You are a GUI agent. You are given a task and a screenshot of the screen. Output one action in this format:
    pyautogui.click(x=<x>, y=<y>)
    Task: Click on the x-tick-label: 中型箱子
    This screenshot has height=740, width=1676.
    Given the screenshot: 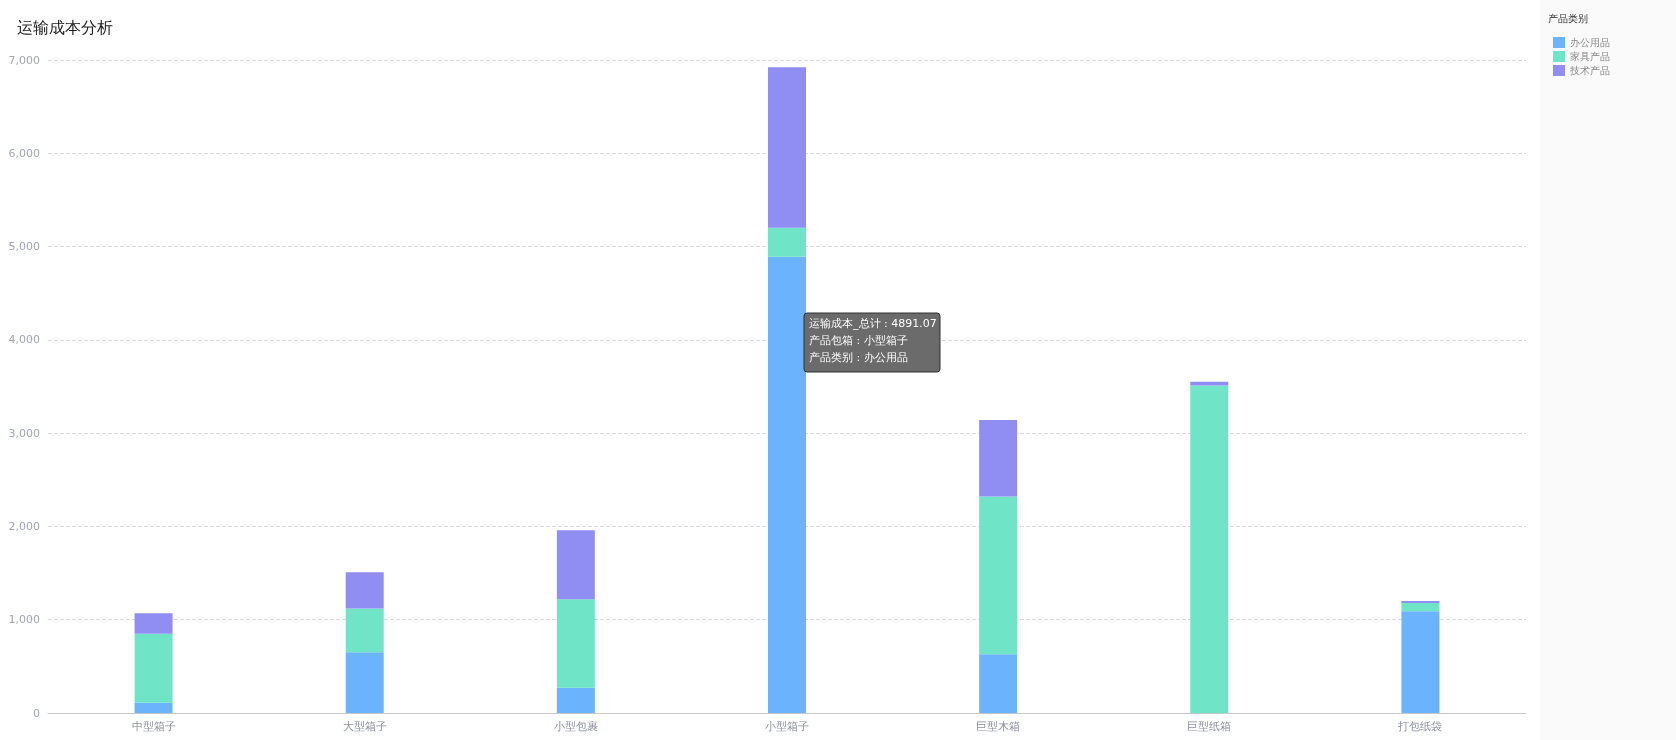 What is the action you would take?
    pyautogui.click(x=153, y=726)
    